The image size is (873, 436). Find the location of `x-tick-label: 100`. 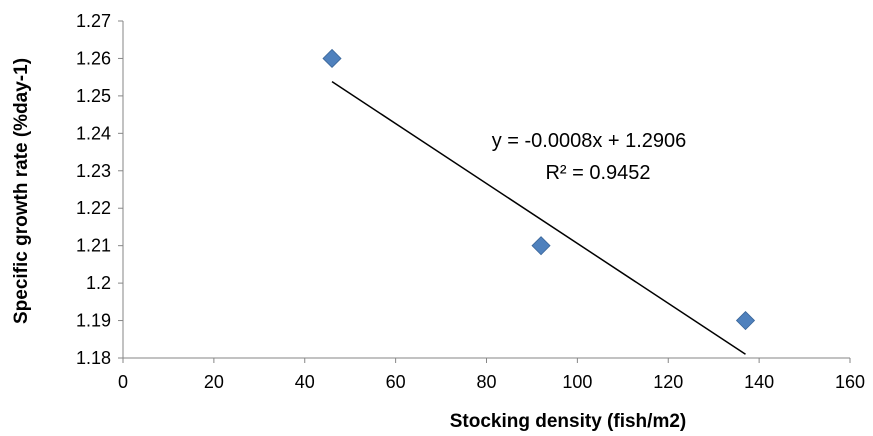

x-tick-label: 100 is located at coordinates (577, 382).